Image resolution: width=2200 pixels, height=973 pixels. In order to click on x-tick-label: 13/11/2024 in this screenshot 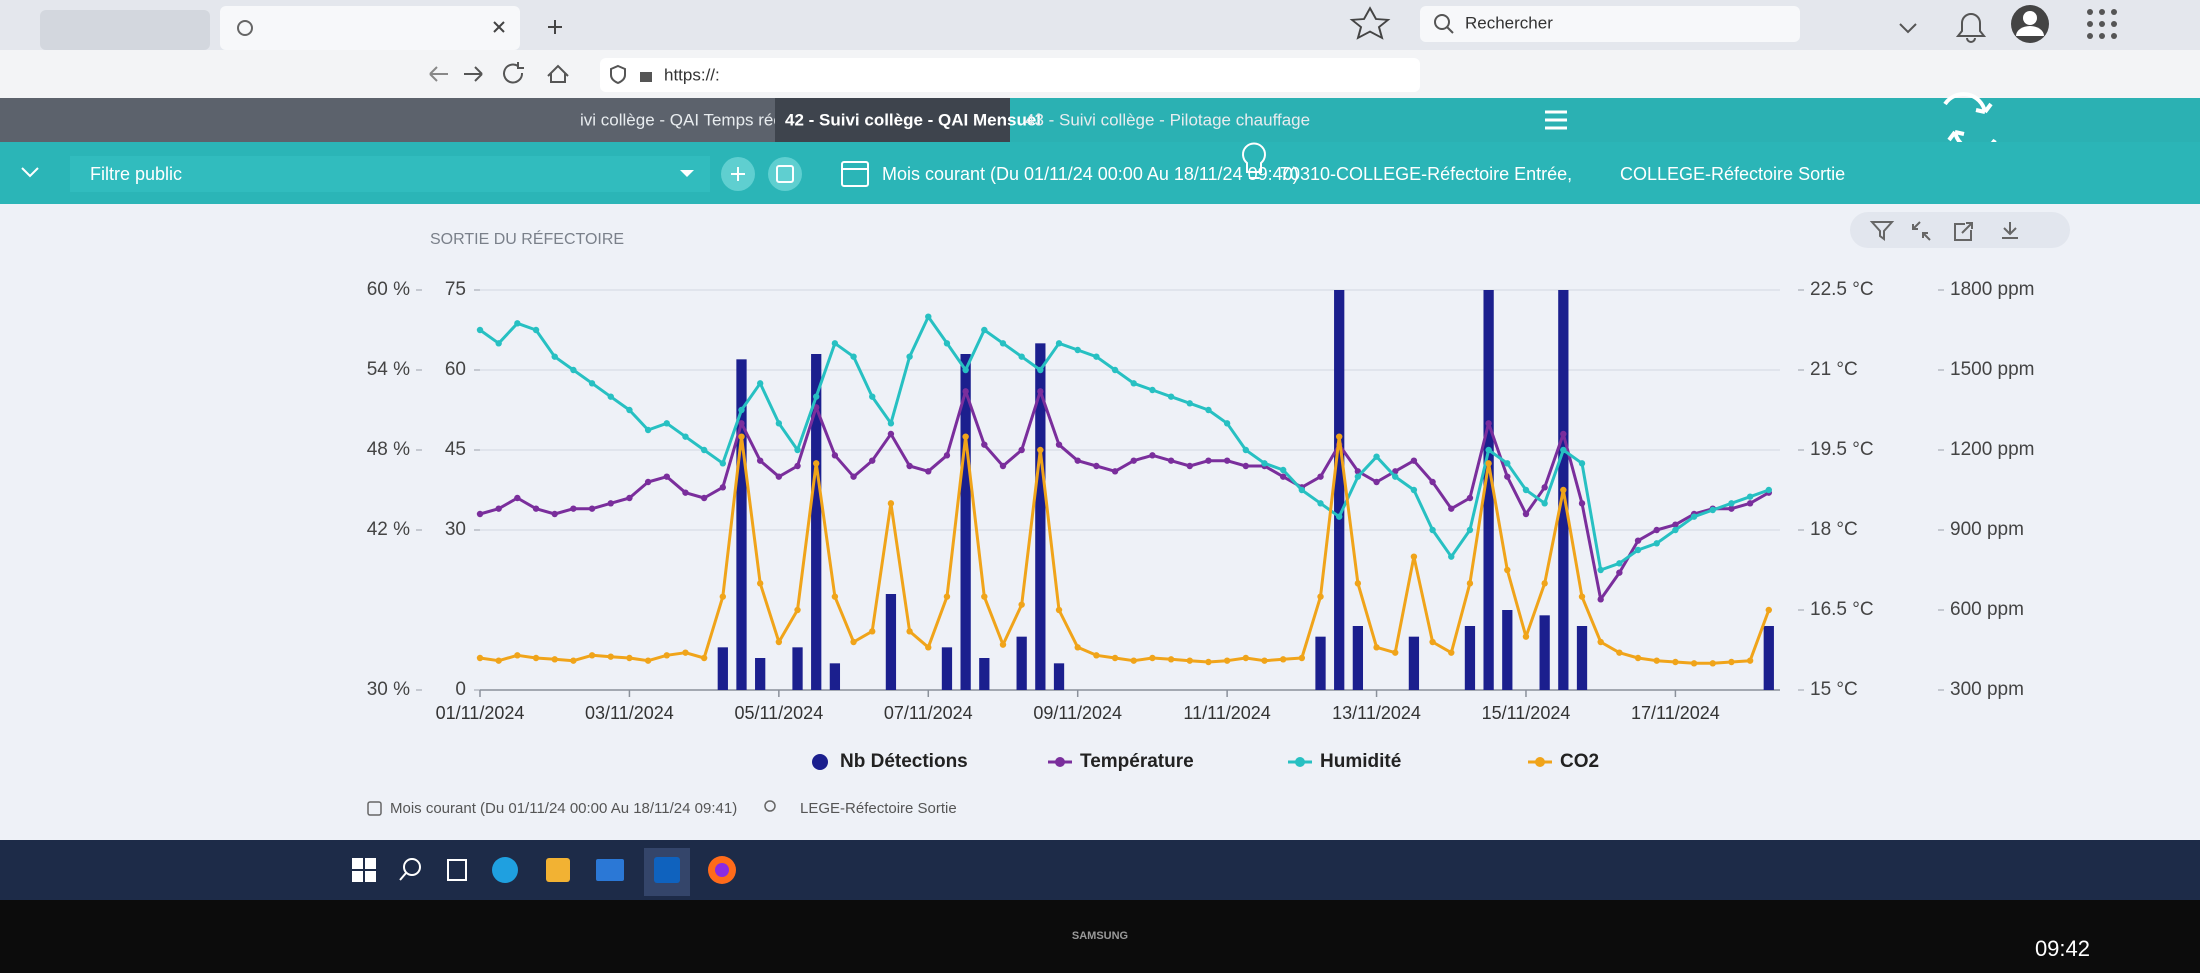, I will do `click(1376, 713)`.